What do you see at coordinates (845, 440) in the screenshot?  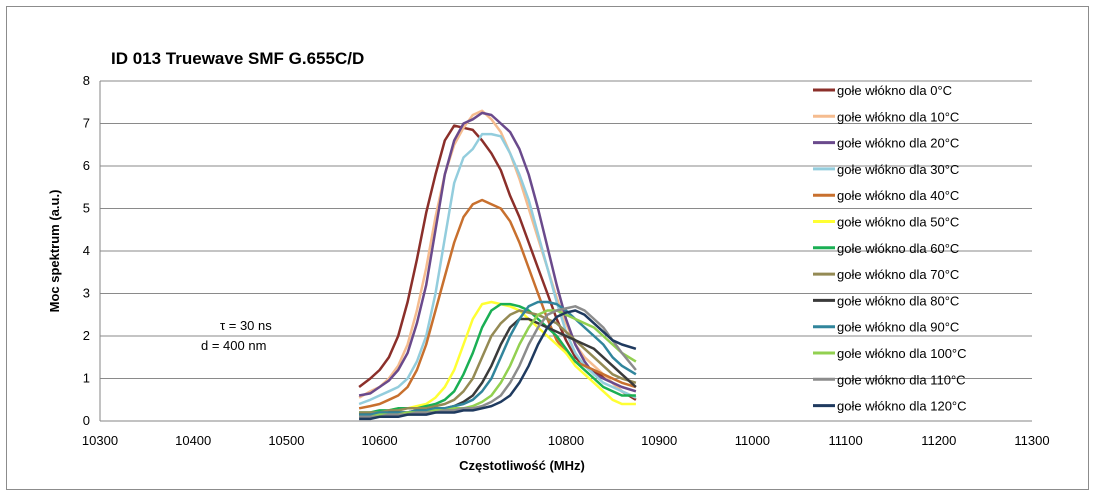 I see `x-tick-label: 11100` at bounding box center [845, 440].